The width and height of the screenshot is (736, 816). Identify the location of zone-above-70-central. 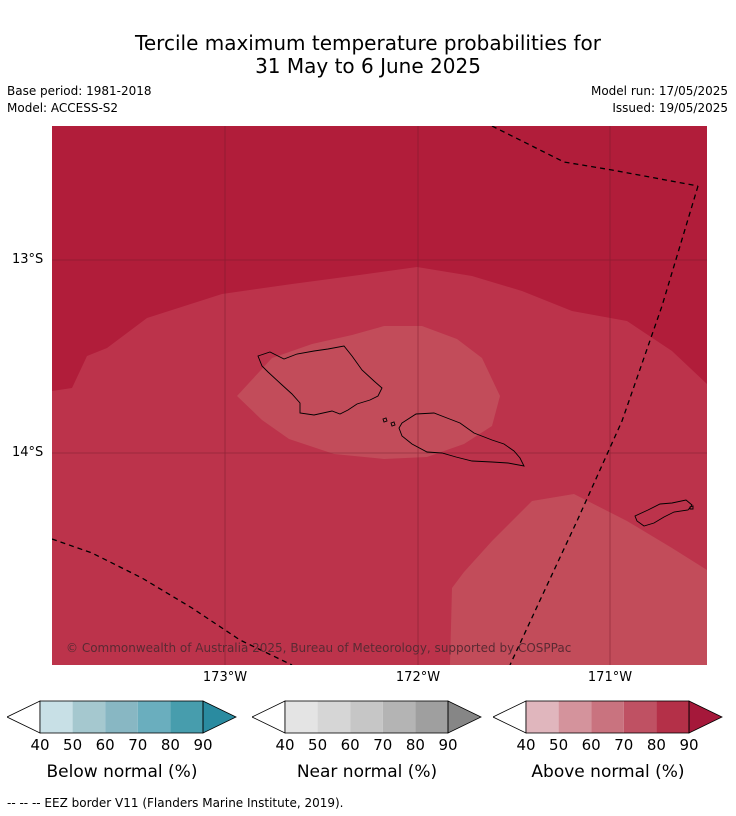
(368, 392).